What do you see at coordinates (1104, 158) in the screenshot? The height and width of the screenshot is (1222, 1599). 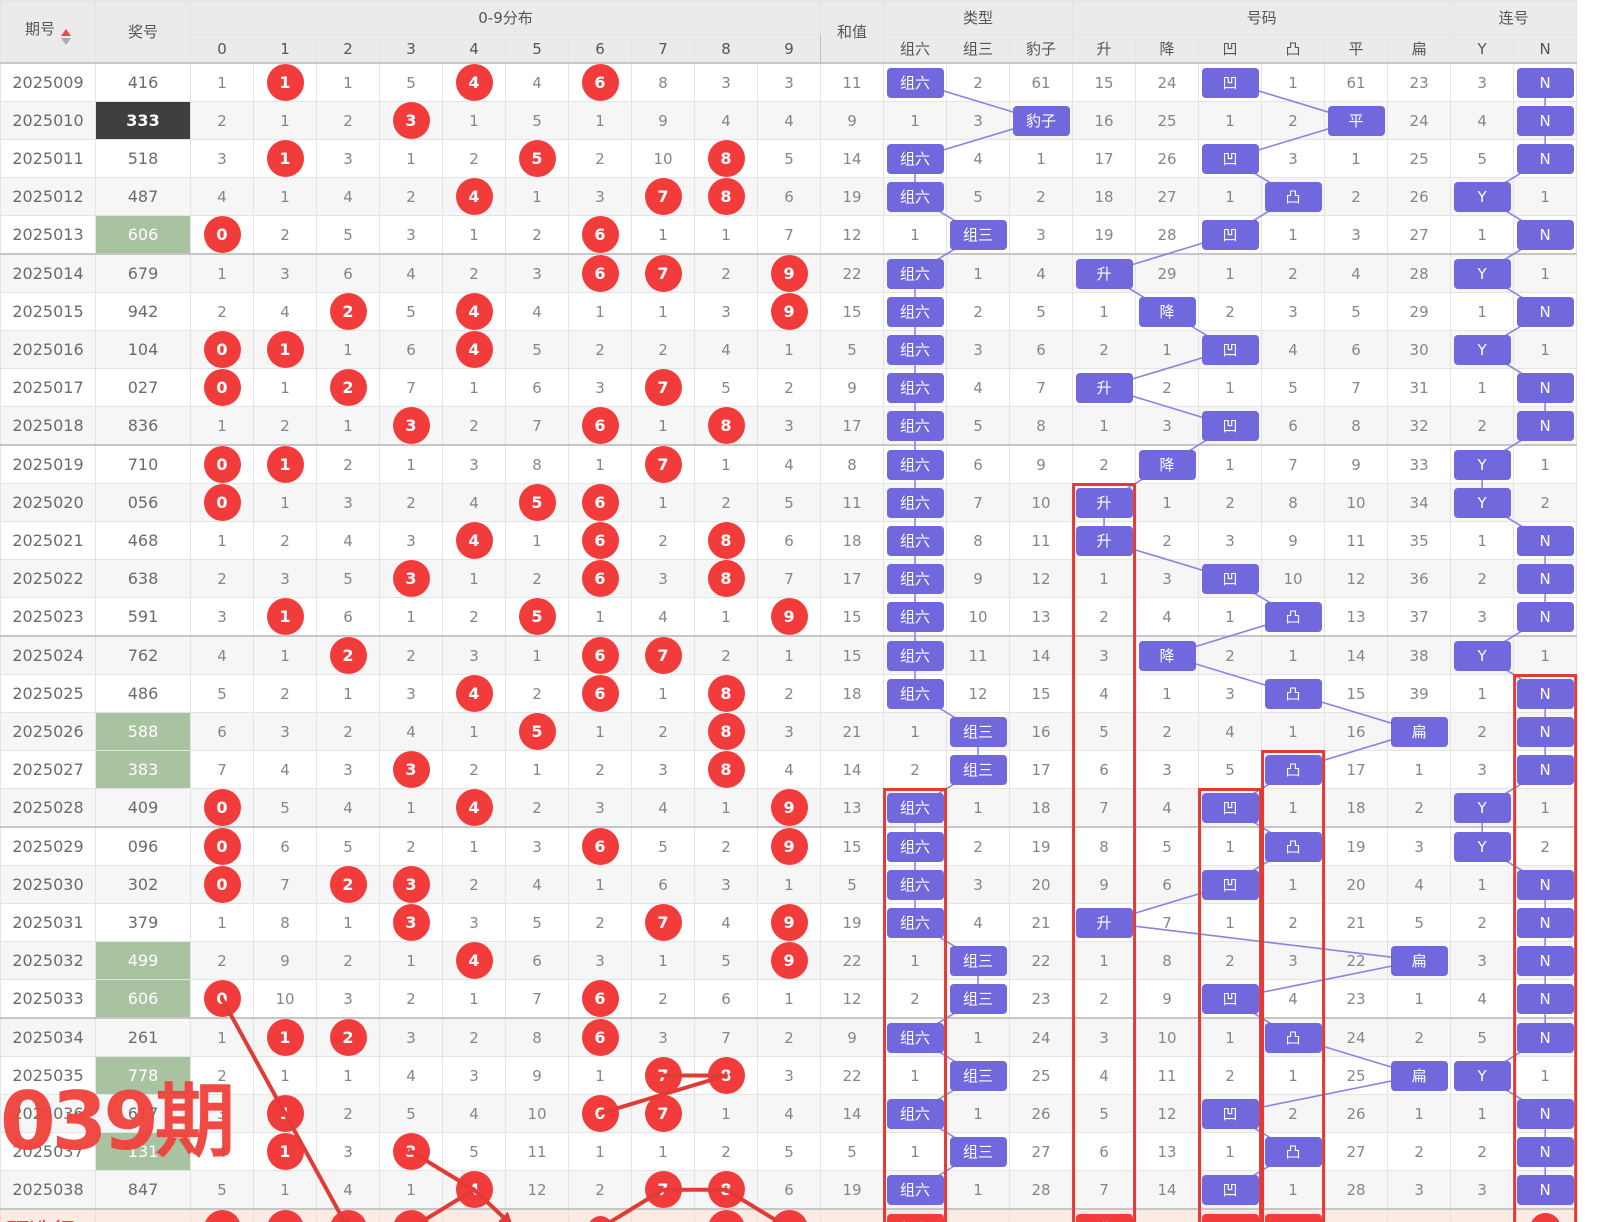 I see `miss-count: 17` at bounding box center [1104, 158].